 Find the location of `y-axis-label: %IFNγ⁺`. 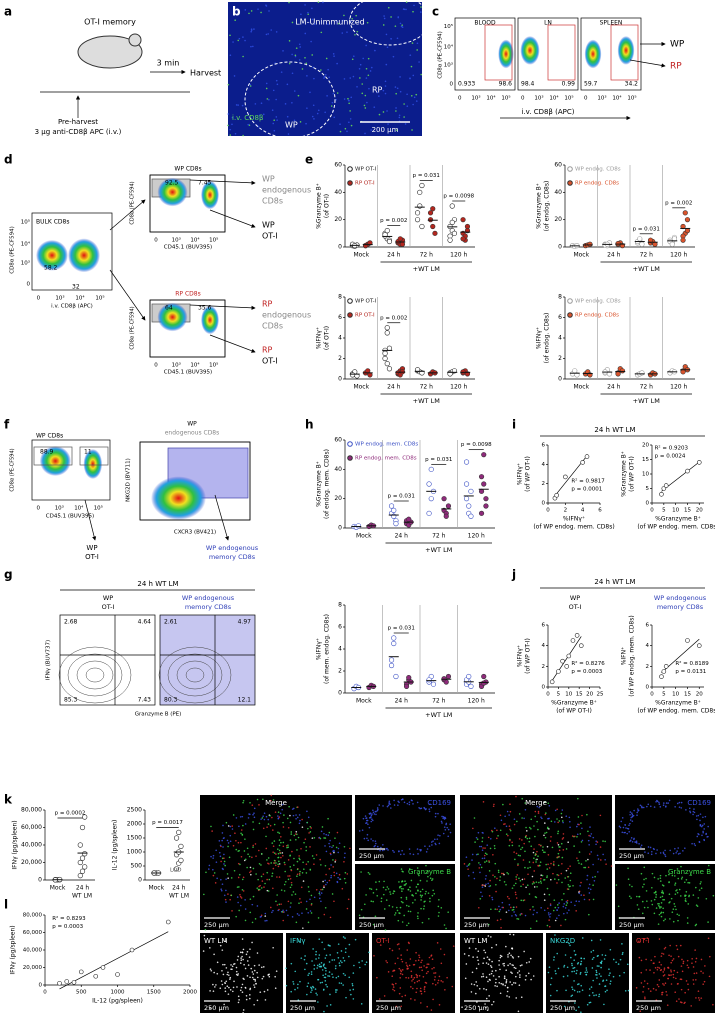

y-axis-label: %IFNγ⁺ is located at coordinates (319, 338).